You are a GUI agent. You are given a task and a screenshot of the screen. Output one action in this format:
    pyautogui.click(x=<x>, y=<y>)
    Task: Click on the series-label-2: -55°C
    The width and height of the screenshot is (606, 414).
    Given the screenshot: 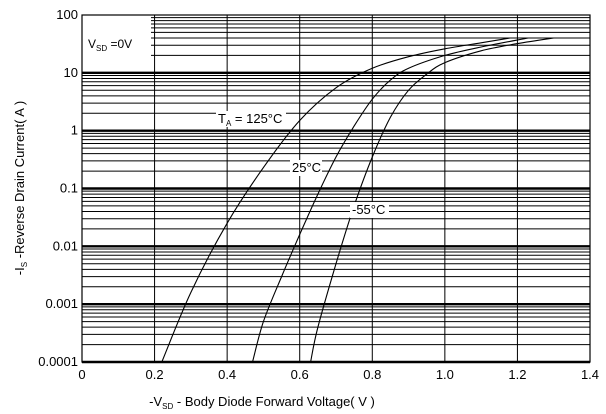 What is the action you would take?
    pyautogui.click(x=368, y=209)
    